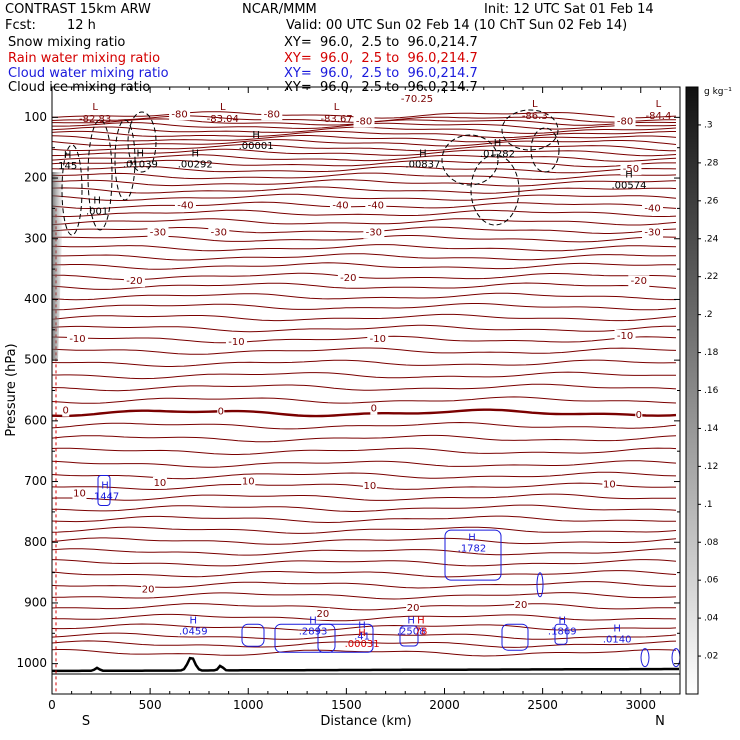  Describe the element at coordinates (617, 639) in the screenshot. I see `cloud-water-maximum-value: .0140` at that location.